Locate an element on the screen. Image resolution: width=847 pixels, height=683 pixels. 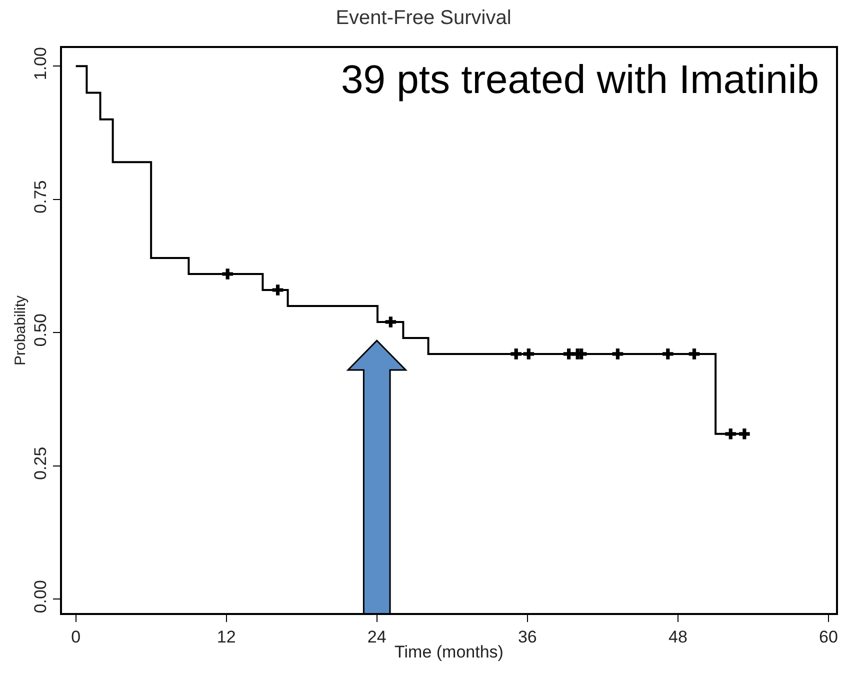
y-tick-label: 0.50 is located at coordinates (40, 330).